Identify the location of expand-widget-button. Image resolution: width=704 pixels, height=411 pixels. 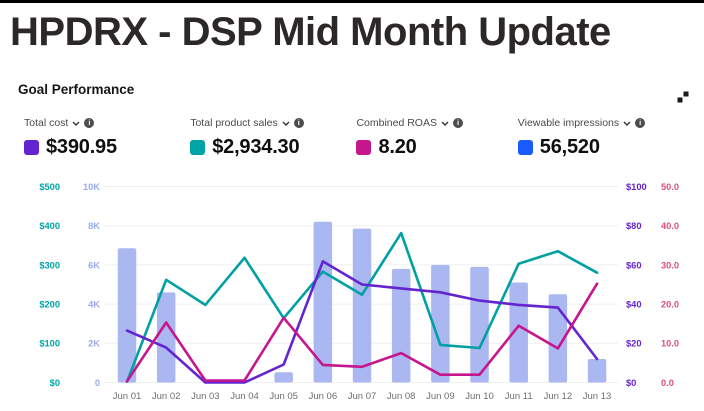
(683, 97).